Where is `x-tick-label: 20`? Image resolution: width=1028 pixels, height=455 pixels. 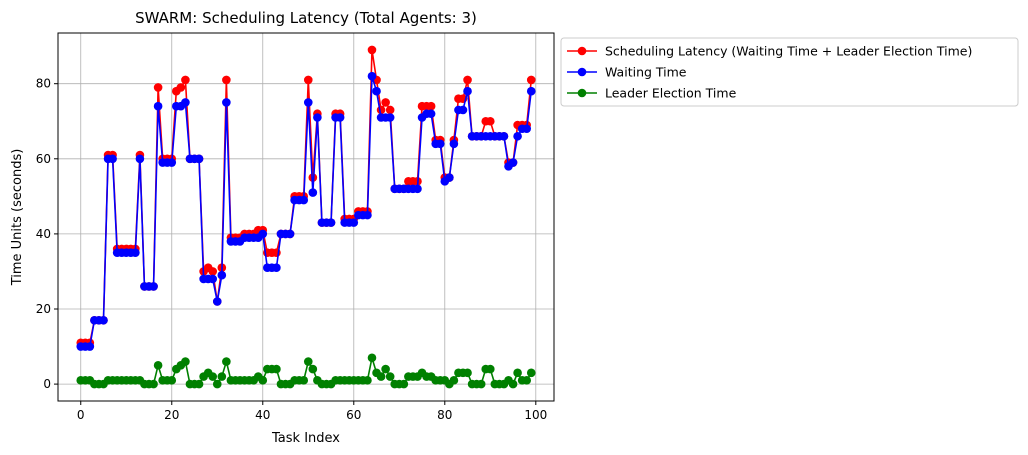
x-tick-label: 20 is located at coordinates (171, 415).